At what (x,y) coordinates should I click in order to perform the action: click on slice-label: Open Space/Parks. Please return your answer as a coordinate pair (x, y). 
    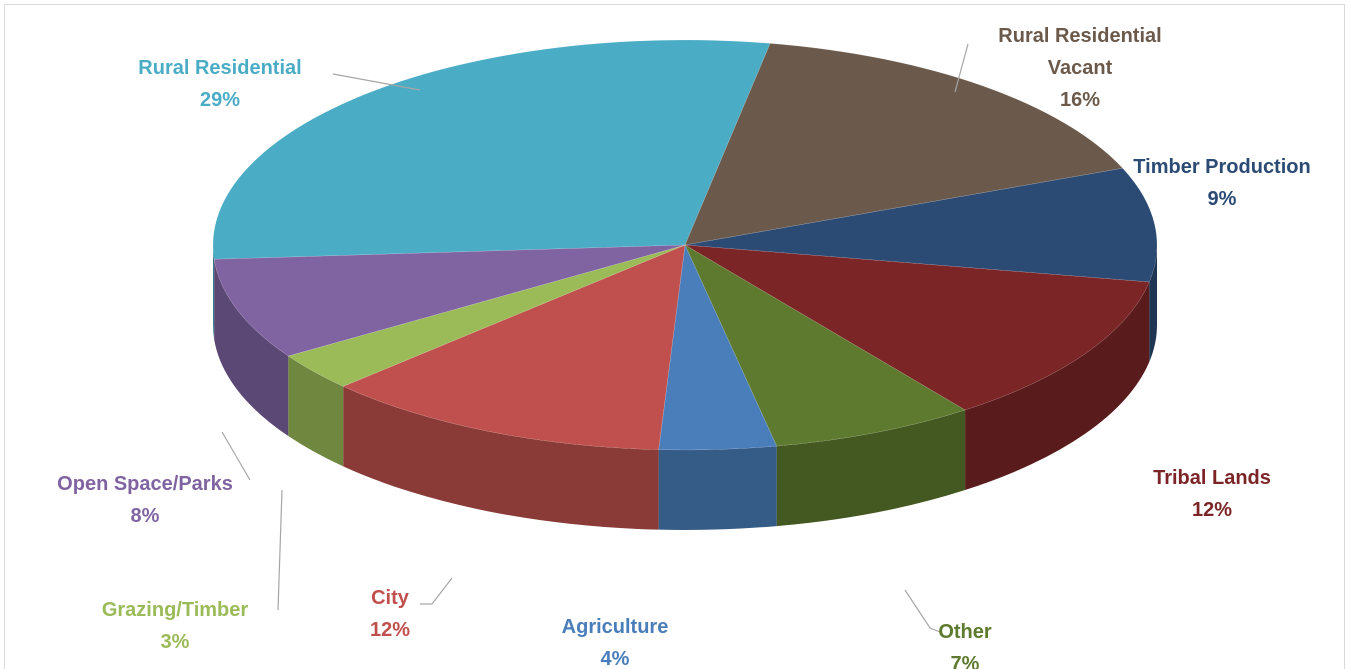
    Looking at the image, I should click on (145, 484).